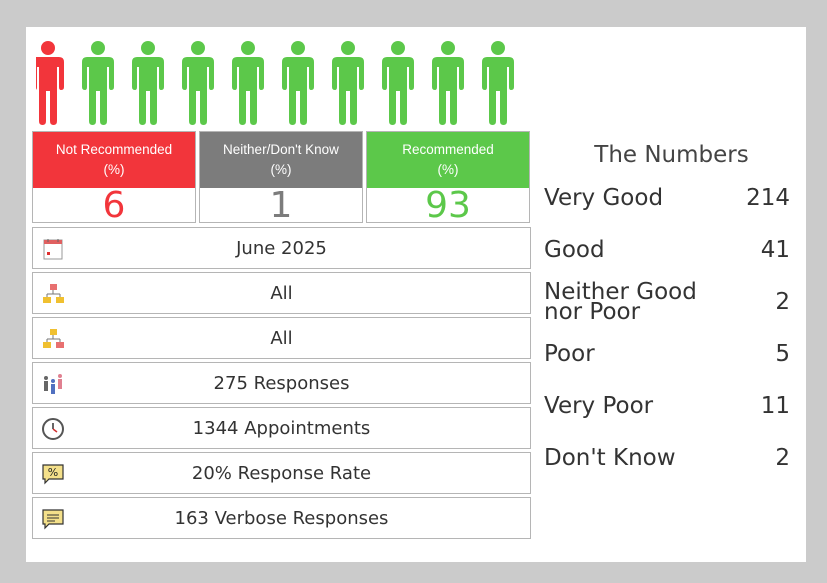  What do you see at coordinates (114, 169) in the screenshot?
I see `not-recommended-unit: (%)` at bounding box center [114, 169].